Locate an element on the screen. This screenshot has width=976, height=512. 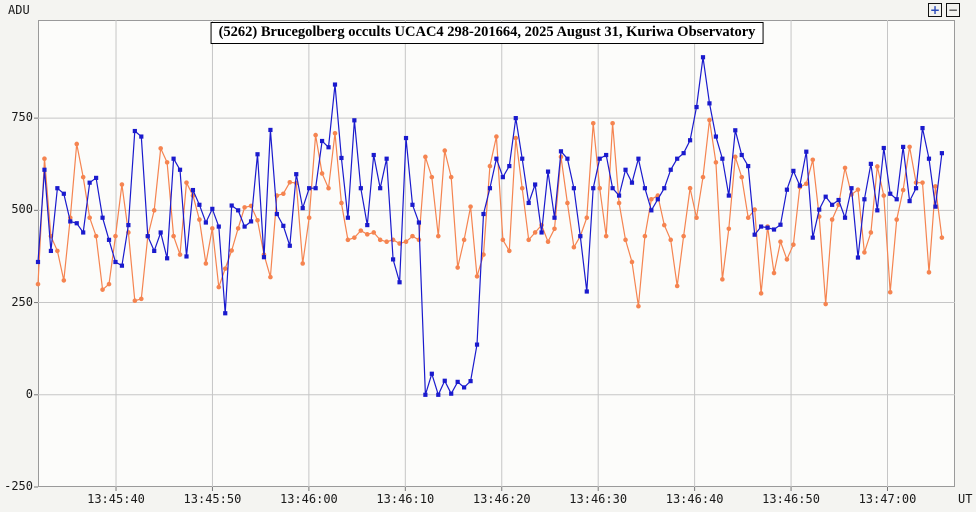
x-tick-label-13:46:20: 13:46:20 is located at coordinates (501, 499).